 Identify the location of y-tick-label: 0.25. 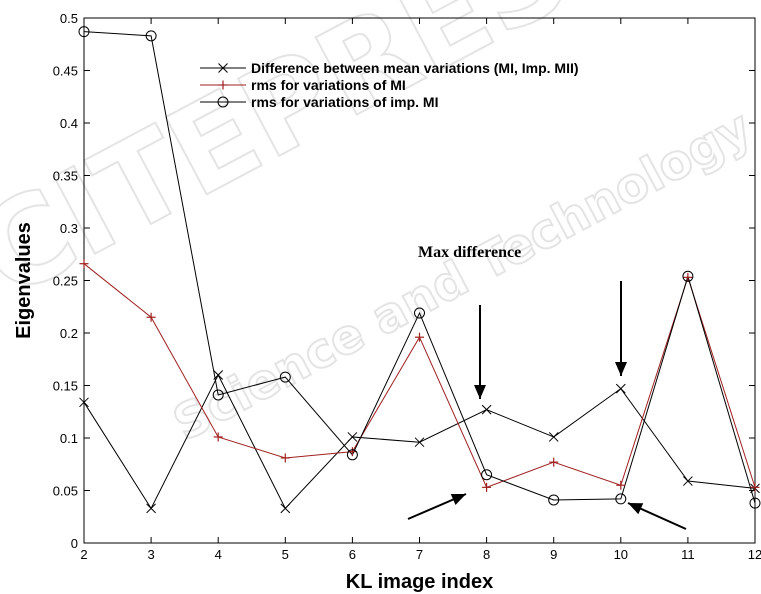
(65, 281).